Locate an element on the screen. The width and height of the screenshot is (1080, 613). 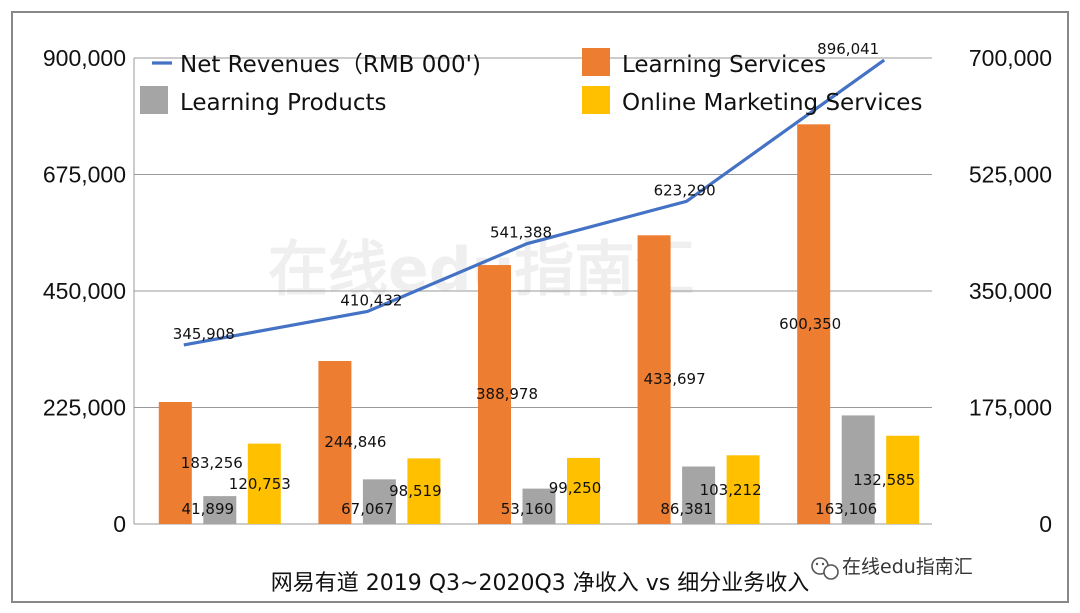
online-marketing-label: 98,519 is located at coordinates (415, 491).